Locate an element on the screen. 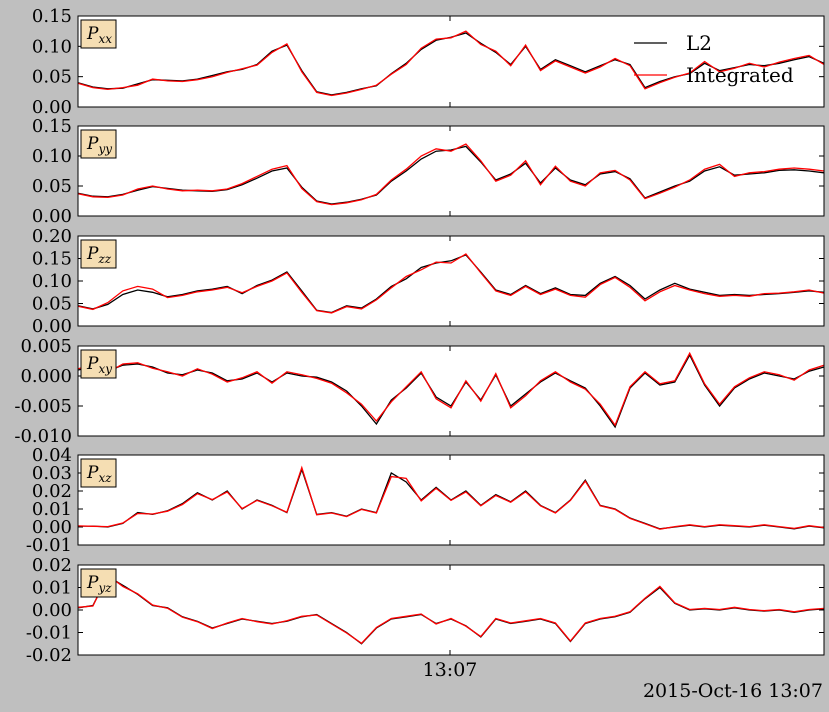 This screenshot has width=829, height=712. legend-label-integrated: Integrated is located at coordinates (740, 75).